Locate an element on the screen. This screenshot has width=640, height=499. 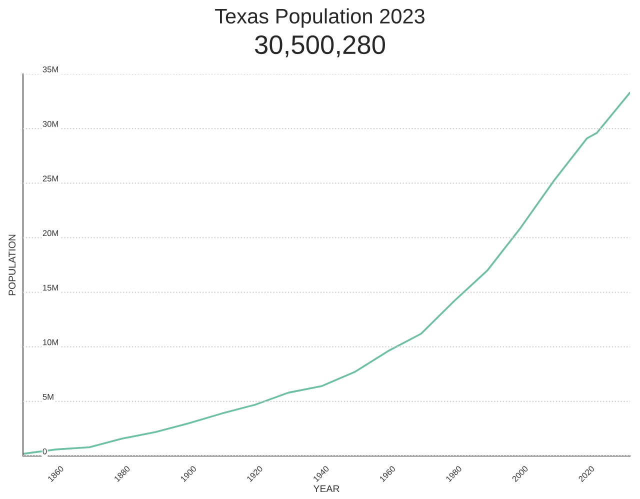
y-tick-label: 10M is located at coordinates (50, 342).